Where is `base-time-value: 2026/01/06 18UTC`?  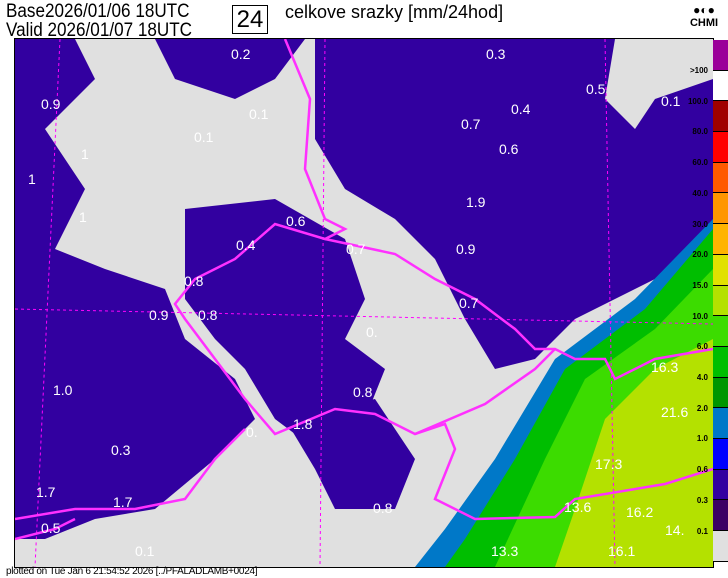
base-time-value: 2026/01/06 18UTC is located at coordinates (117, 11).